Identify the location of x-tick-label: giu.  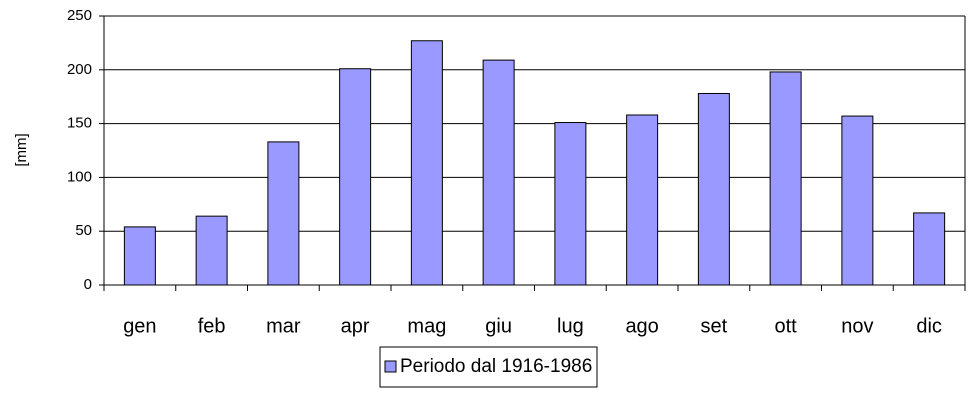
(498, 326).